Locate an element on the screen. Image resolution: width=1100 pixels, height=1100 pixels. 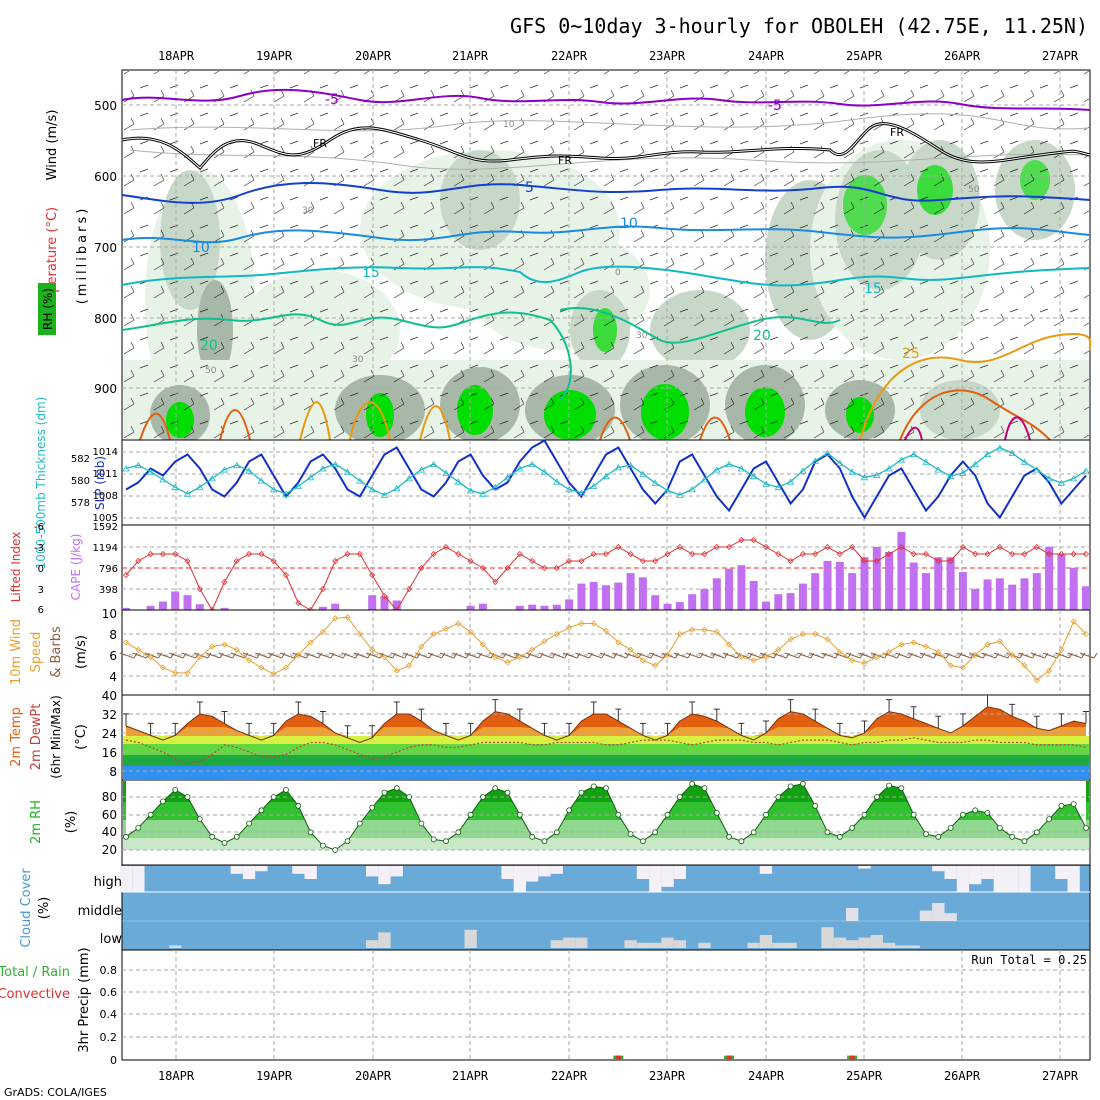
wind10-line is located at coordinates (606, 648).